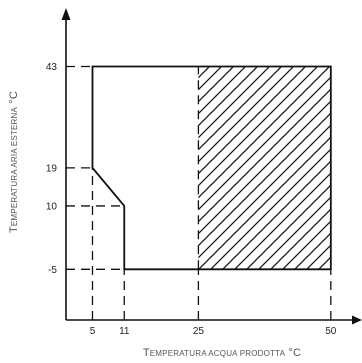 The width and height of the screenshot is (362, 363). Describe the element at coordinates (66, 14) in the screenshot. I see `y-axis-arrow` at that location.